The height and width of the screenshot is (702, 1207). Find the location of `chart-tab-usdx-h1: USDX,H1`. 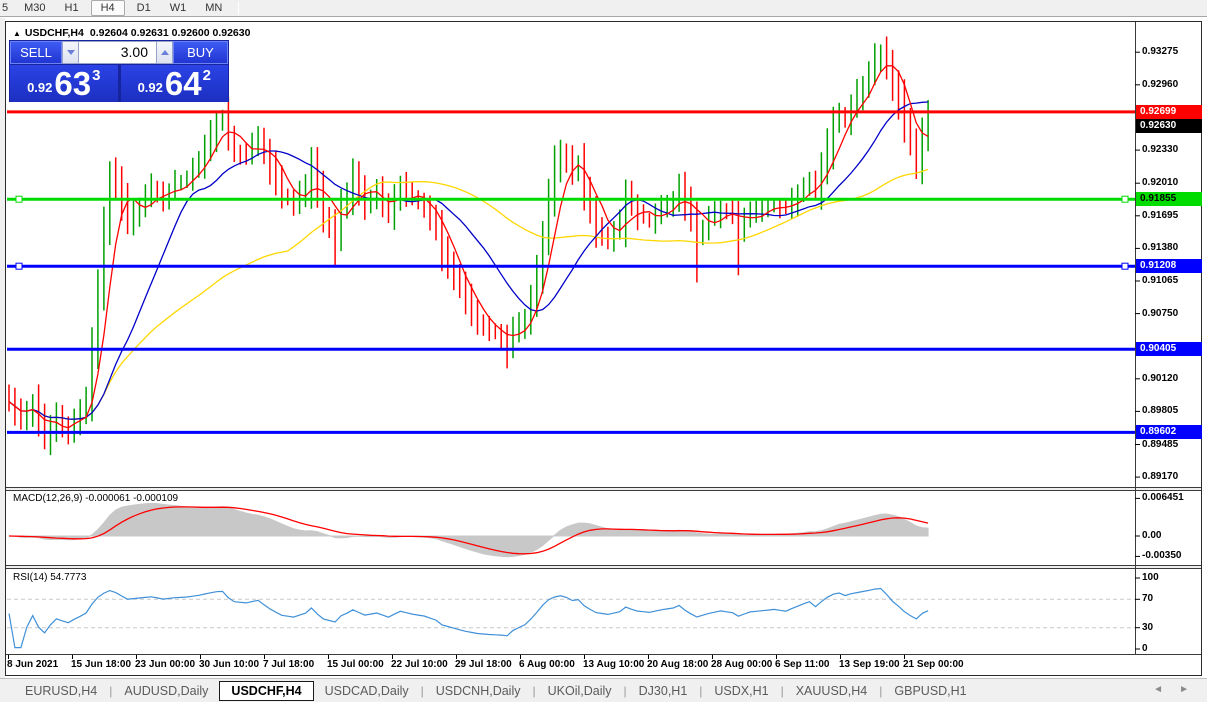

chart-tab-usdx-h1: USDX,H1 is located at coordinates (741, 690).